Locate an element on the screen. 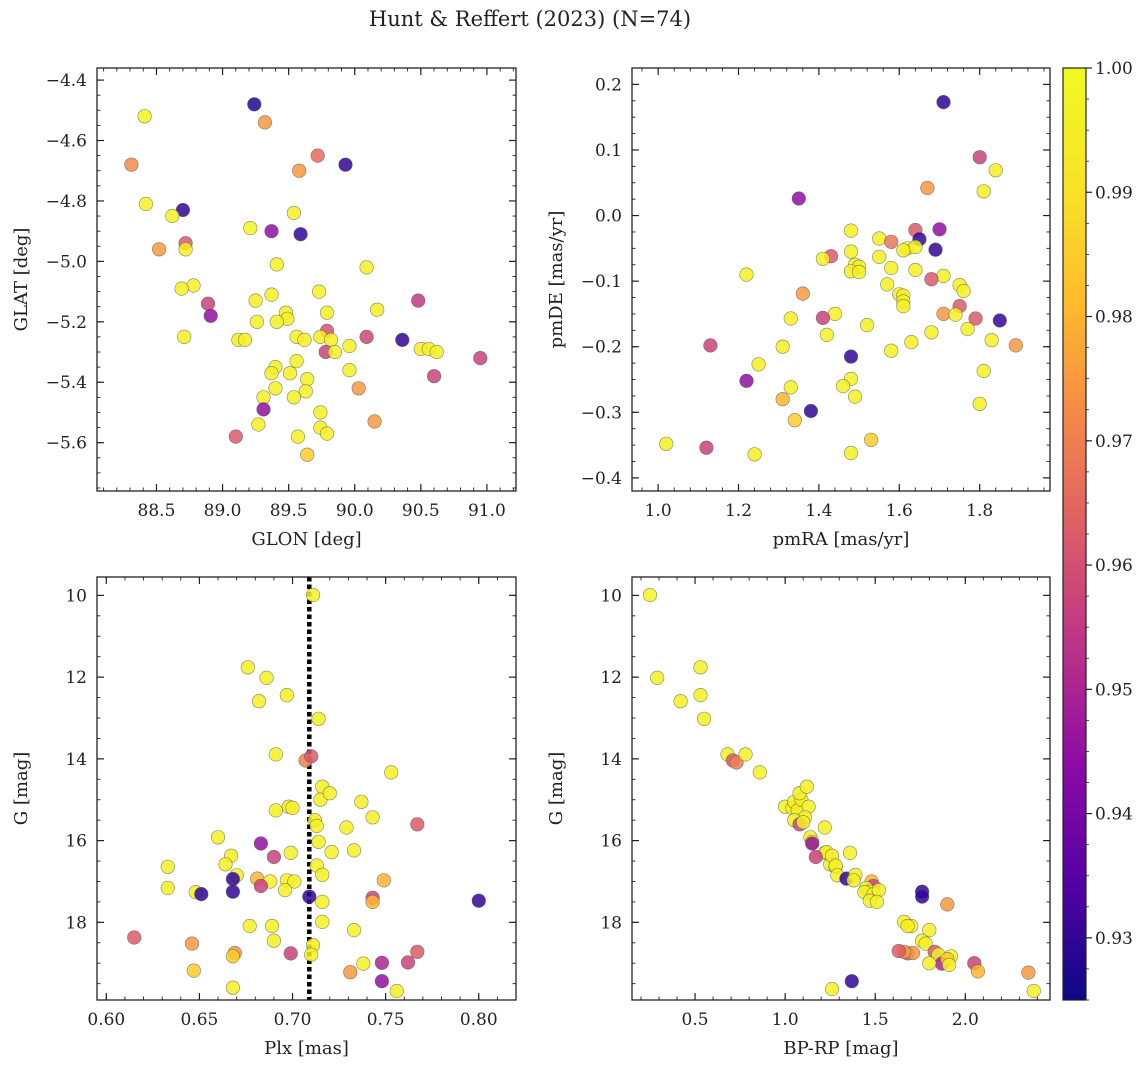  y-tick-label: −4.6 is located at coordinates (66, 142).